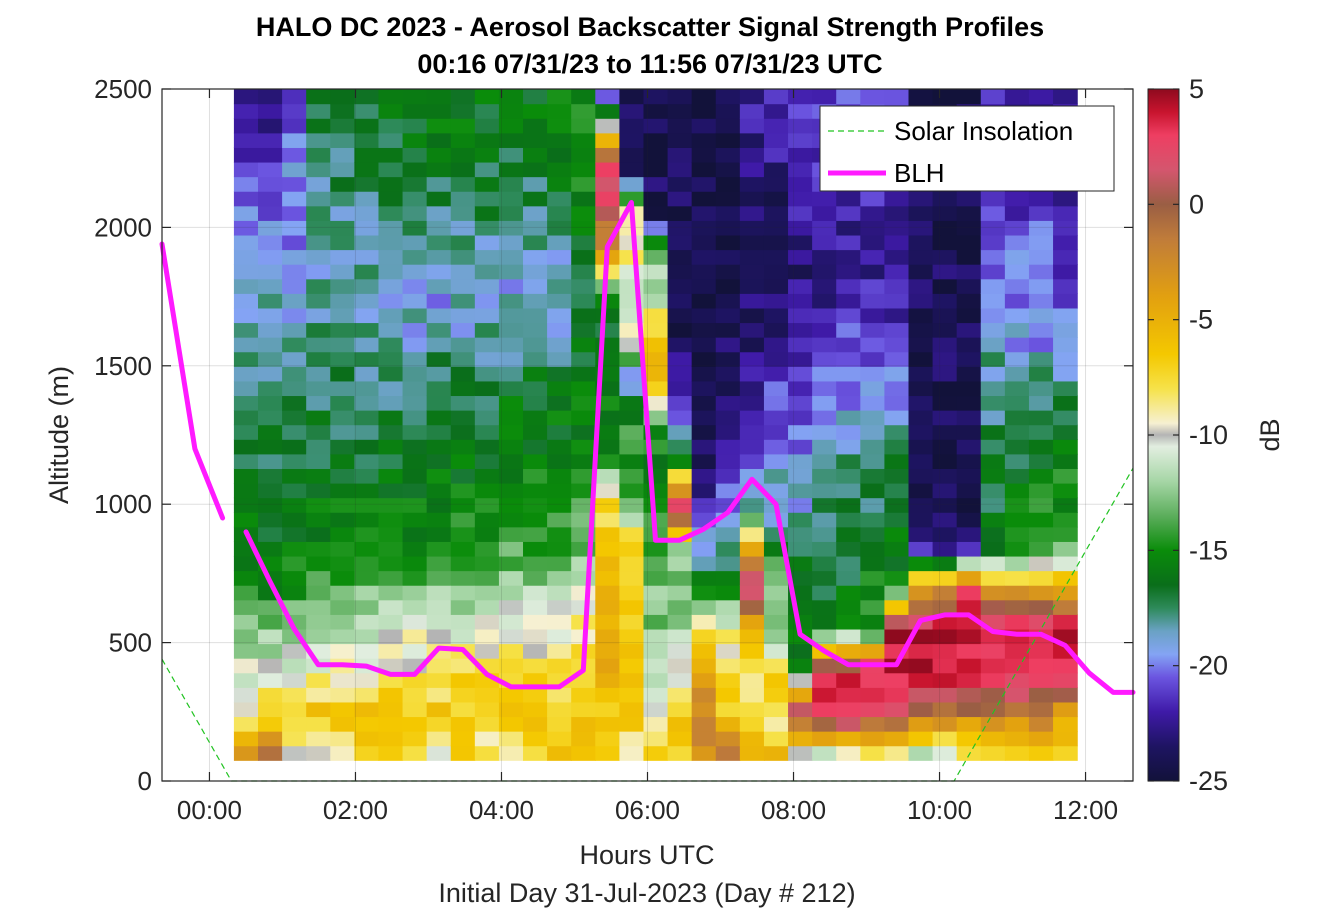 Image resolution: width=1343 pixels, height=911 pixels. I want to click on y-tick-label: 1000, so click(123, 504).